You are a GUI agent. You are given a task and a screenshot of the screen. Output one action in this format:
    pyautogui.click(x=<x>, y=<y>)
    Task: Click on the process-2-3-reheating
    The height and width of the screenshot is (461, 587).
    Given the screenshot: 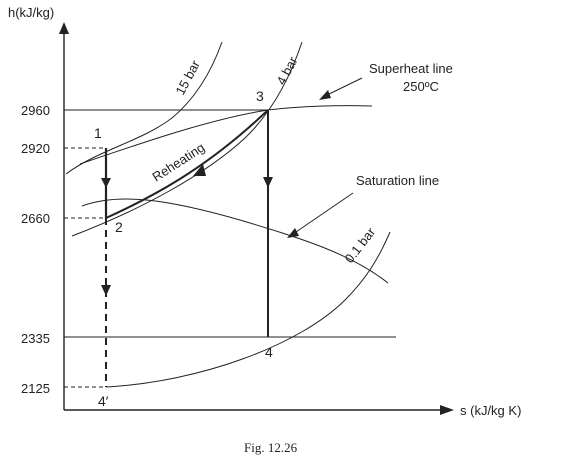 What is the action you would take?
    pyautogui.click(x=187, y=164)
    